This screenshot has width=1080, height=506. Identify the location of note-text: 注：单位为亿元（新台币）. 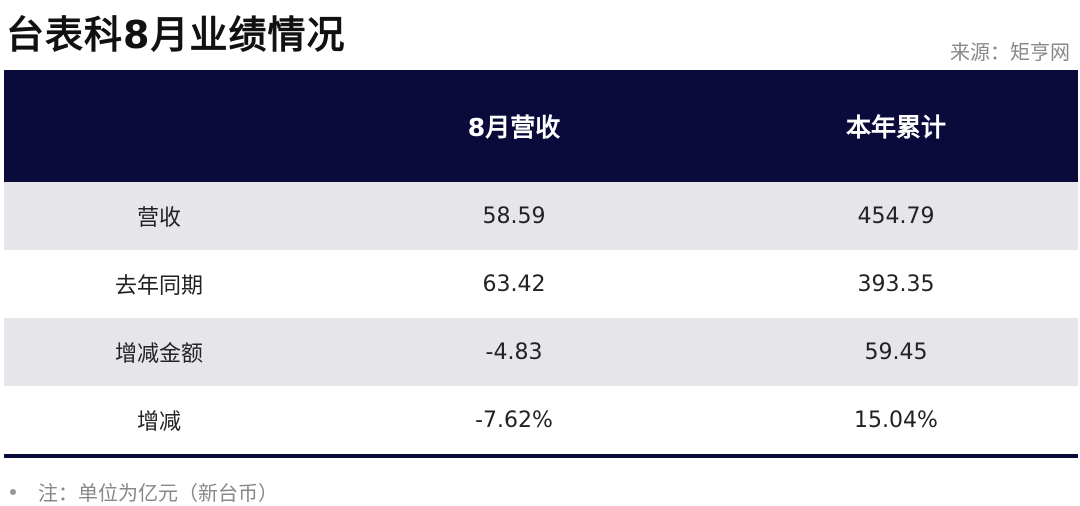
(158, 493).